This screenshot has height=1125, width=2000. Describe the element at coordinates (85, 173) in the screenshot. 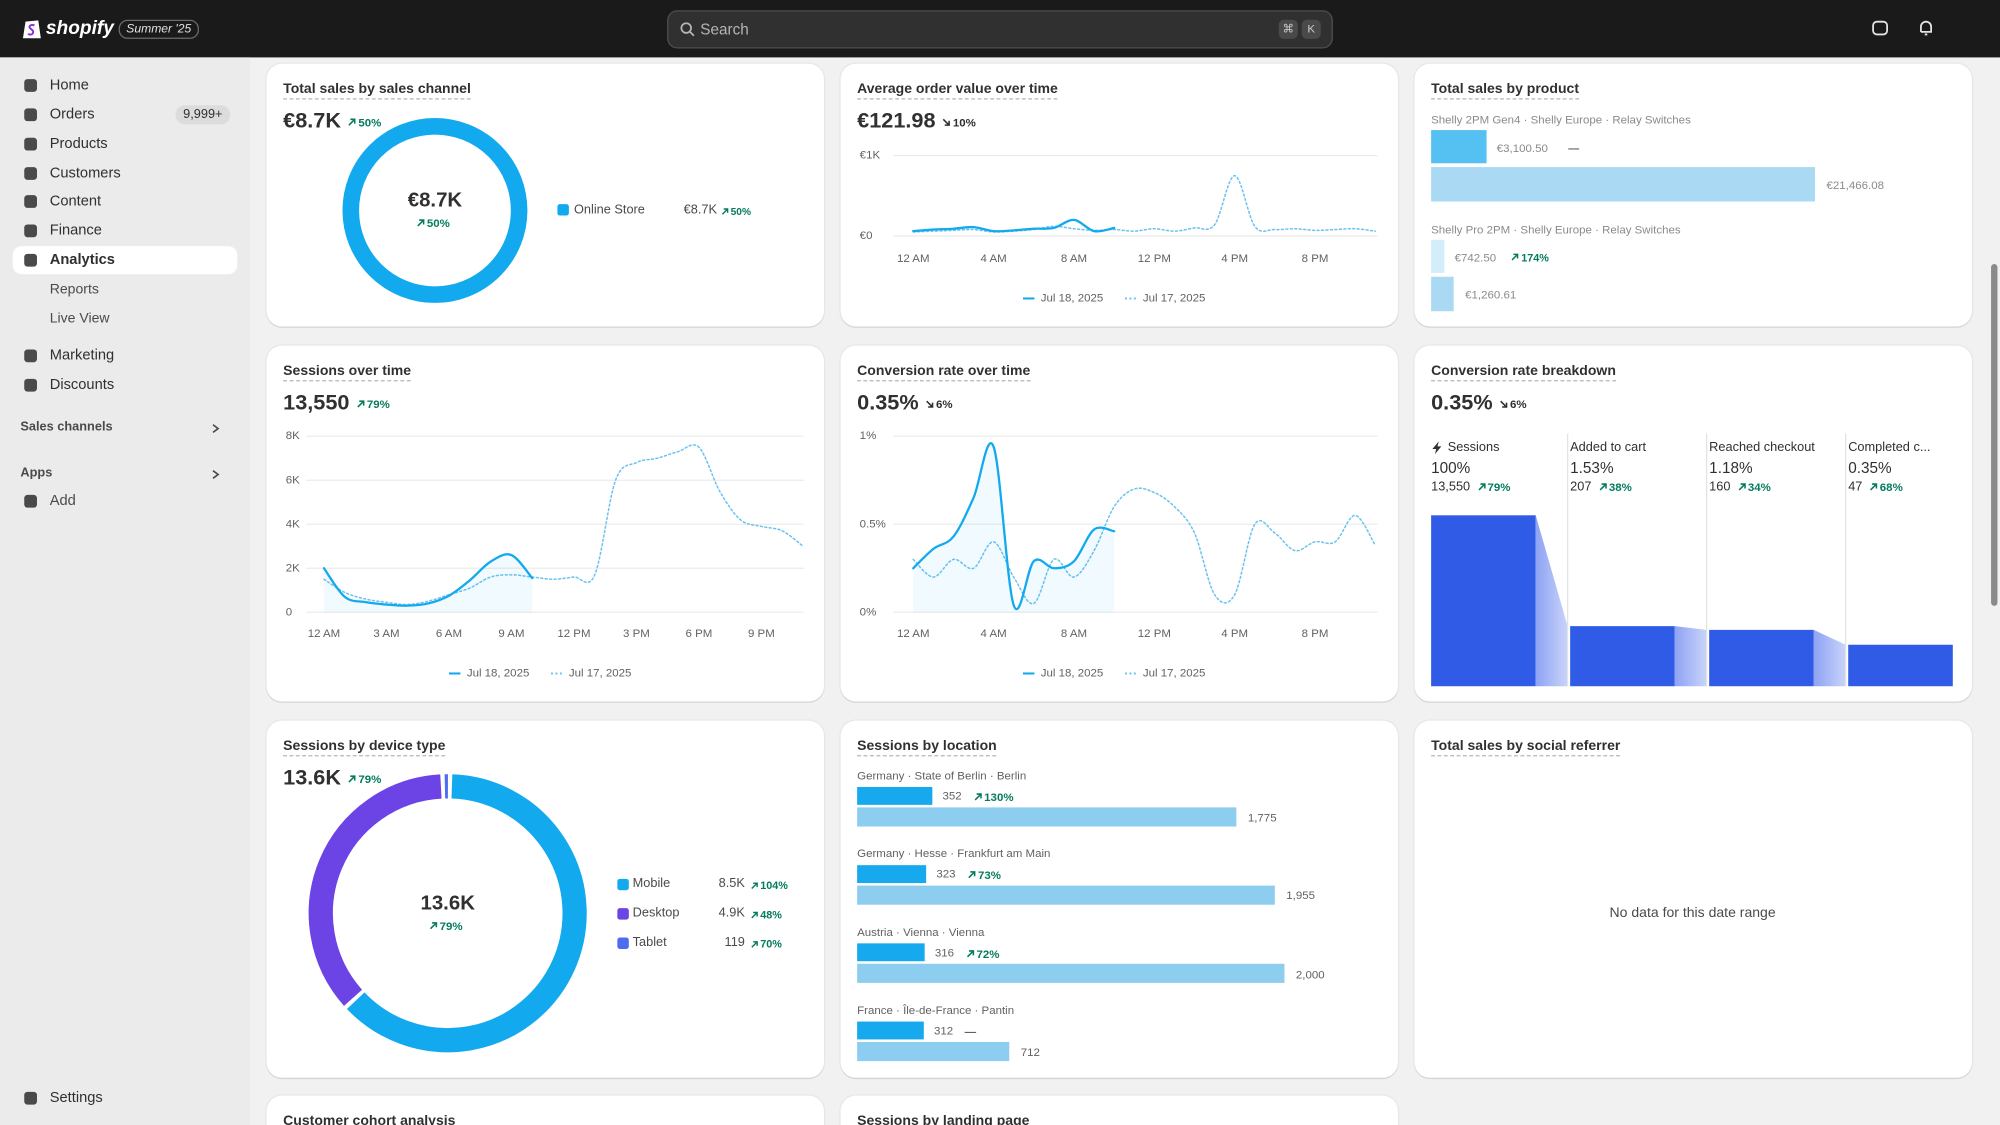

I see `nav-item: Customers` at that location.